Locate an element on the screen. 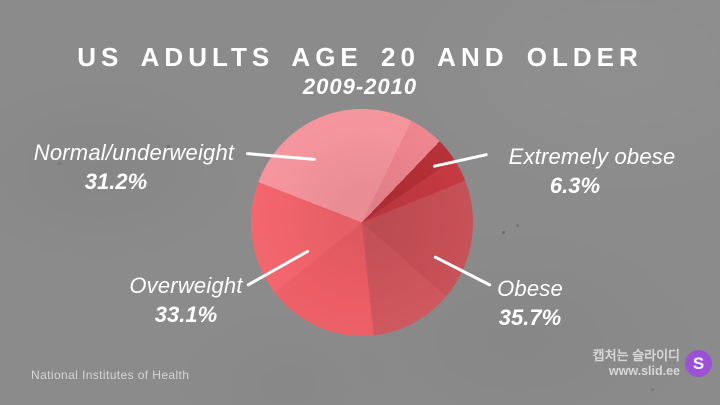  slice-percent: 35.7% is located at coordinates (530, 317).